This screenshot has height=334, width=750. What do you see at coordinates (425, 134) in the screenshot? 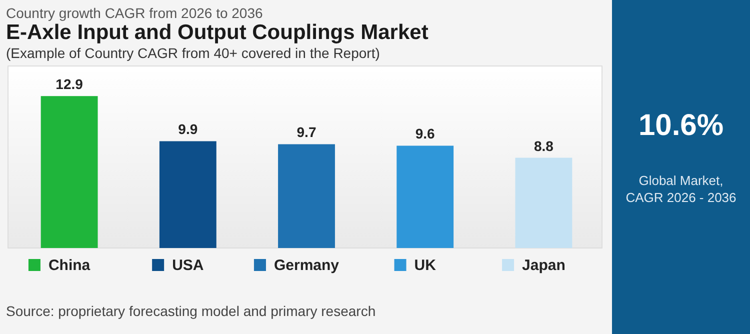
I see `data-label: 9.6` at bounding box center [425, 134].